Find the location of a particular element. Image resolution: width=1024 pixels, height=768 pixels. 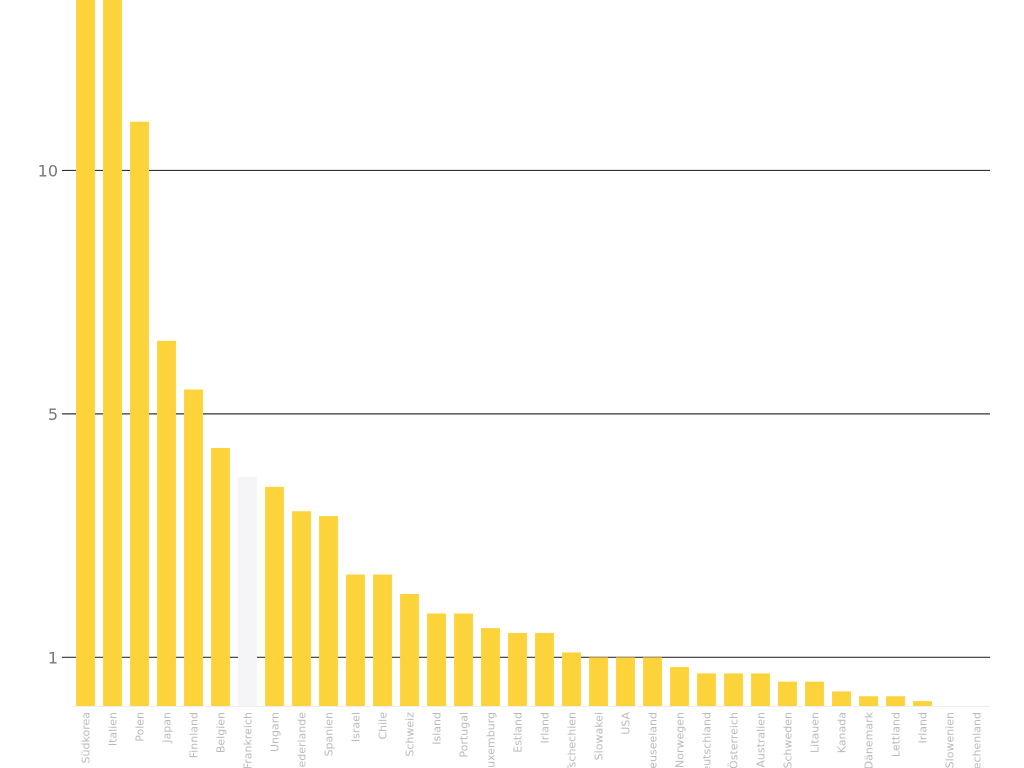

bar-spanien is located at coordinates (328, 611).